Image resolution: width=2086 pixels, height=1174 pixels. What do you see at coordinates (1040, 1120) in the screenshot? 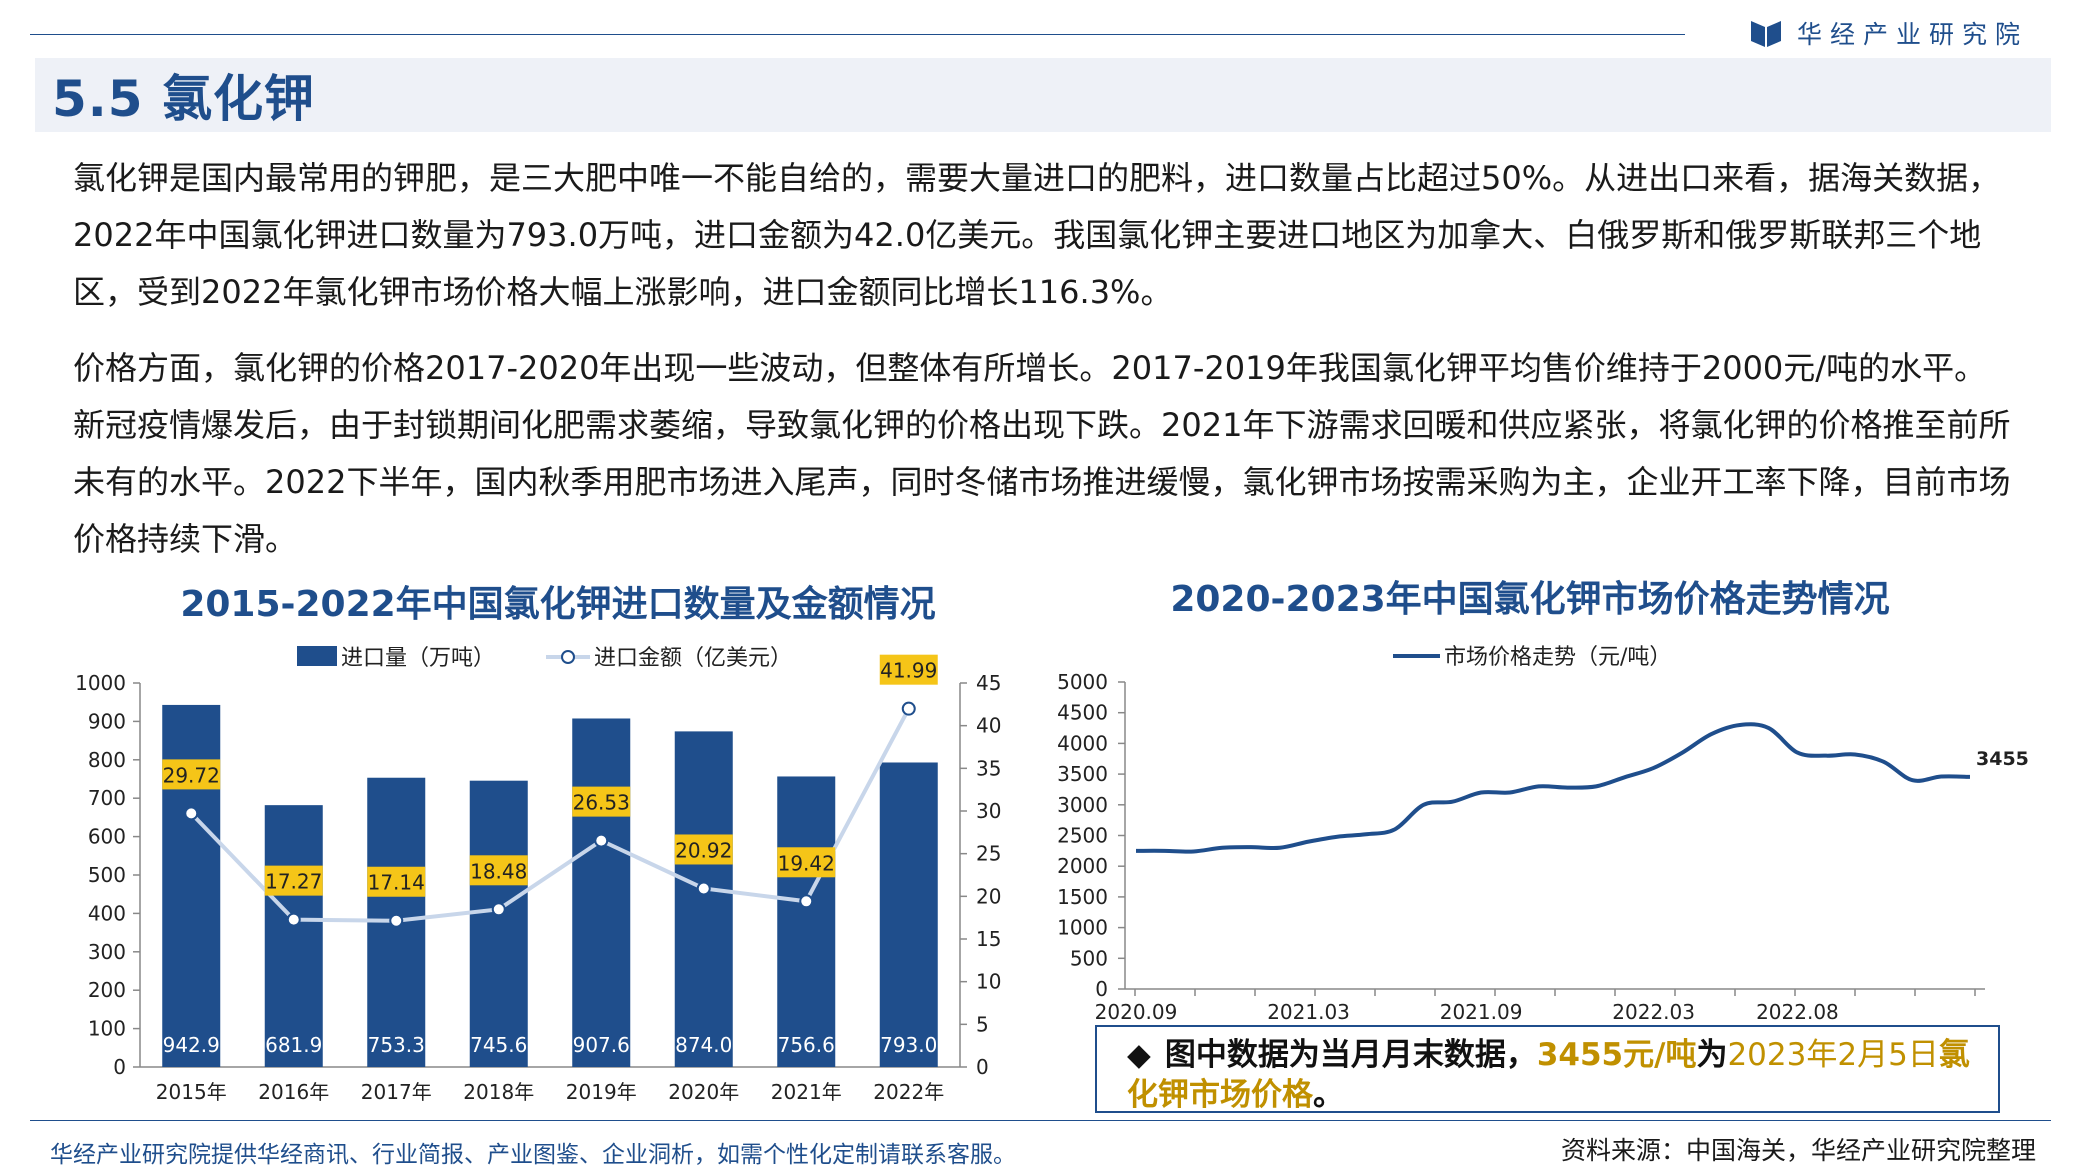
I see `bottom-divider` at bounding box center [1040, 1120].